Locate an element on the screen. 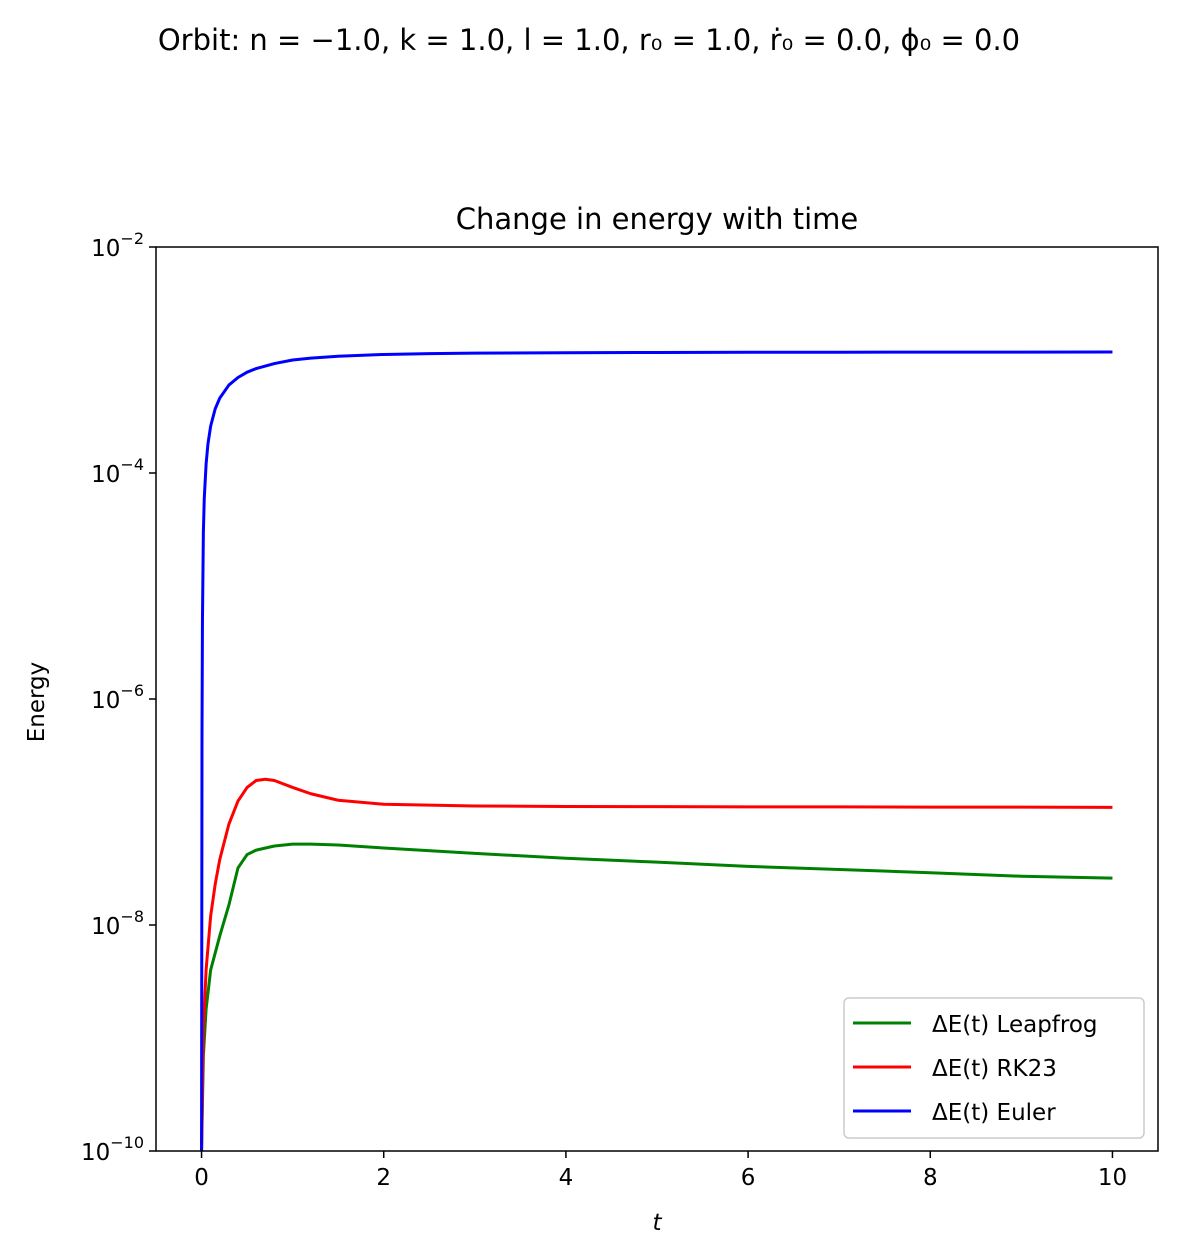 The height and width of the screenshot is (1258, 1178). legend-label: ΔE(t) RK23 is located at coordinates (994, 1069).